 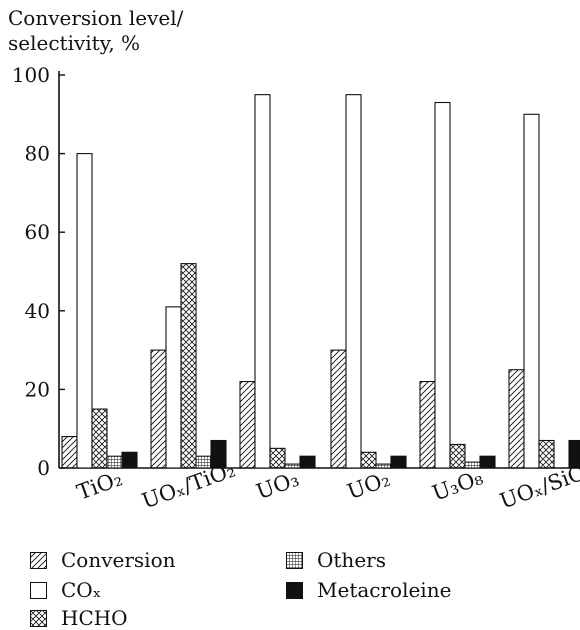 I want to click on legend-label-cox: COₓ, so click(x=81, y=590).